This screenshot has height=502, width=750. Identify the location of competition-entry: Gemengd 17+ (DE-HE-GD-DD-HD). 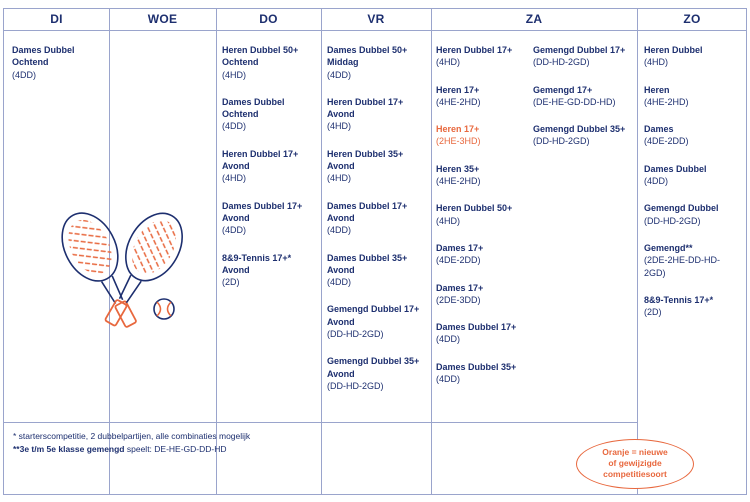
(584, 96).